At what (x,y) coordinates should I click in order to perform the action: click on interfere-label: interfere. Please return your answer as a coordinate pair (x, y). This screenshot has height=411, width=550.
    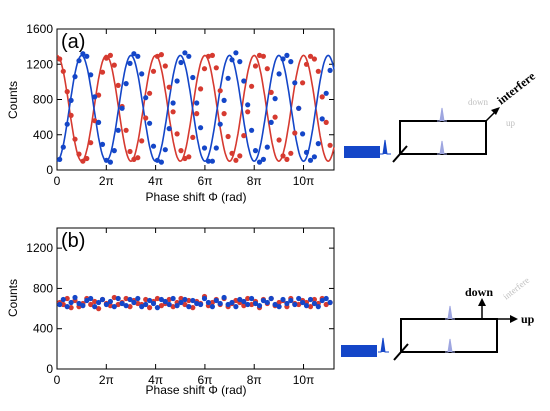
    Looking at the image, I should click on (516, 88).